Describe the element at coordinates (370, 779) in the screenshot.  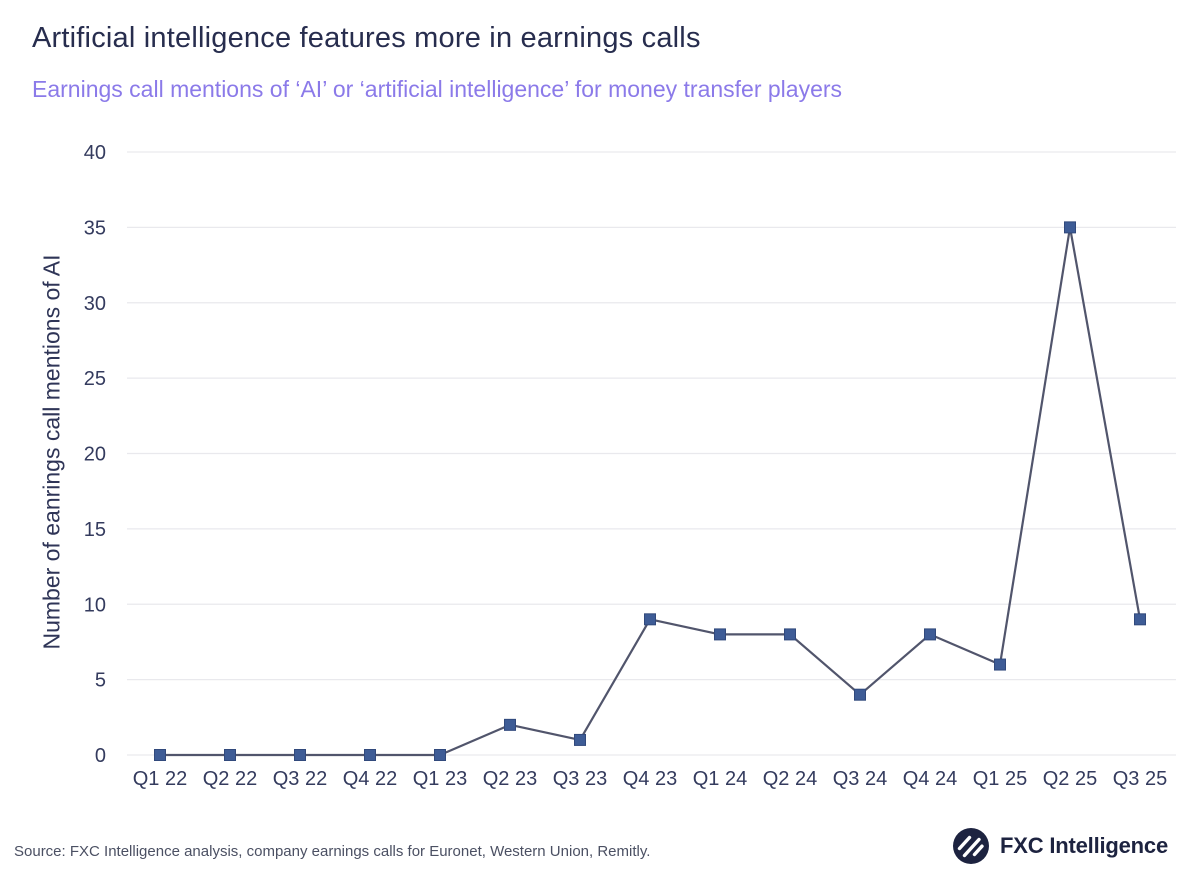
I see `x-tick-label: Q4 22` at that location.